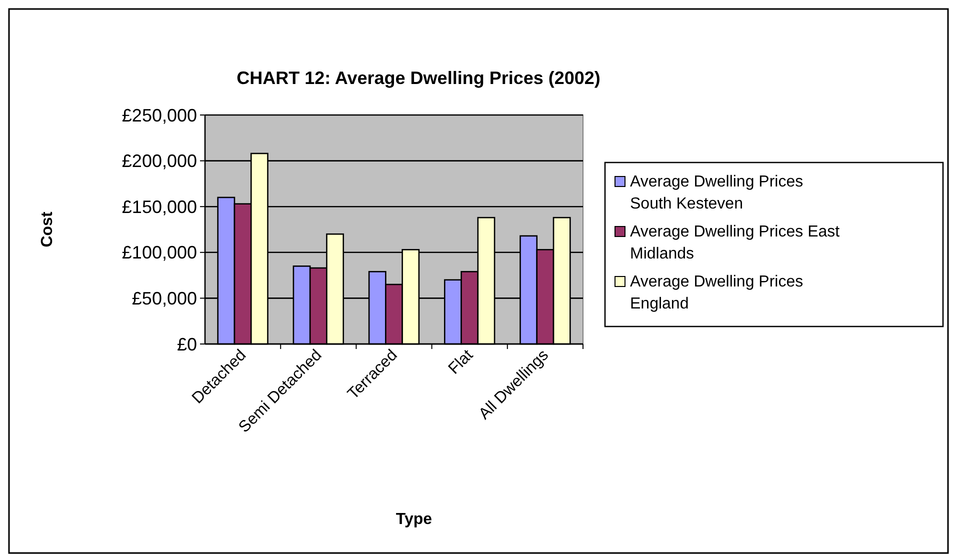 The width and height of the screenshot is (957, 554). I want to click on y-tick-label: £250,000, so click(159, 115).